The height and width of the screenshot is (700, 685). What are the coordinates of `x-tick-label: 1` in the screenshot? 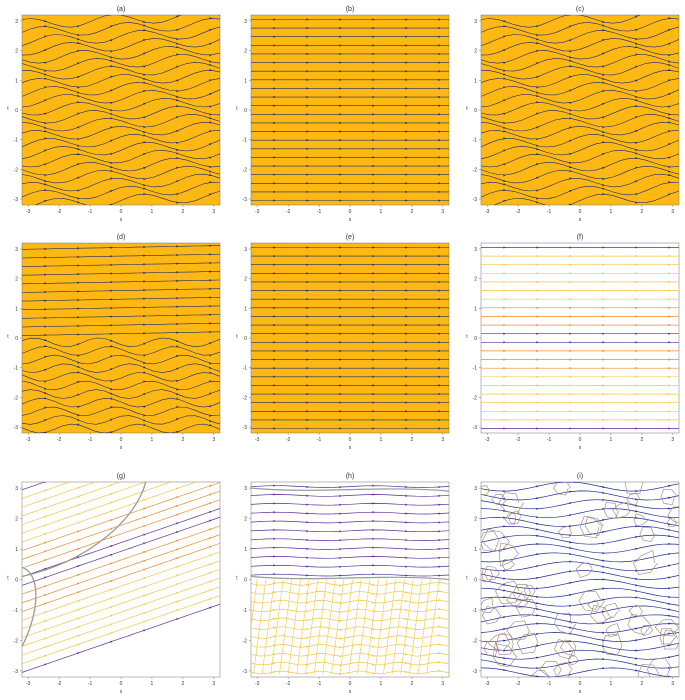 It's located at (381, 684).